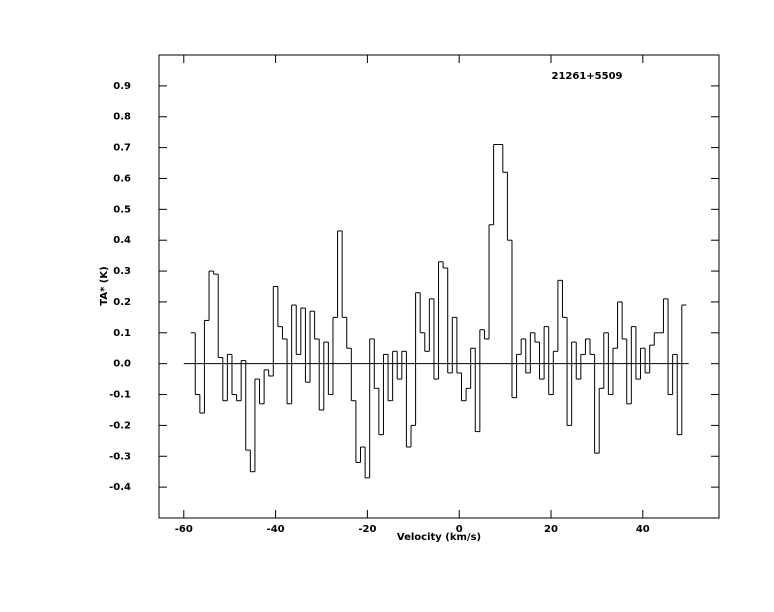  Describe the element at coordinates (122, 86) in the screenshot. I see `y-tick-label: 0.9` at that location.